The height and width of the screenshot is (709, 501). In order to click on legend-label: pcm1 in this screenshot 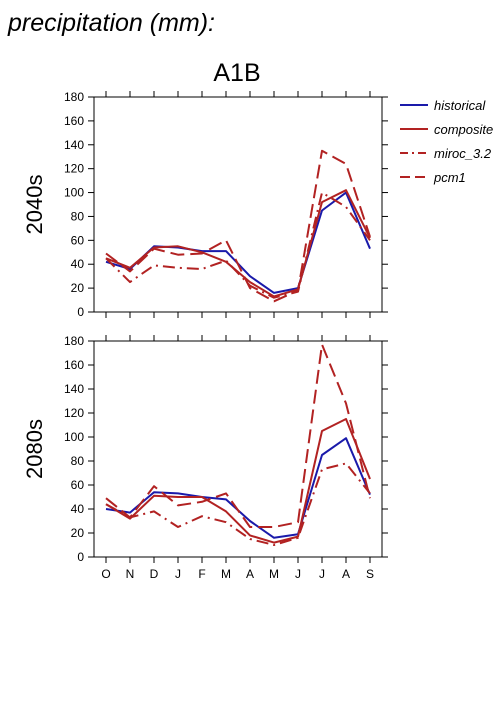, I will do `click(449, 177)`.